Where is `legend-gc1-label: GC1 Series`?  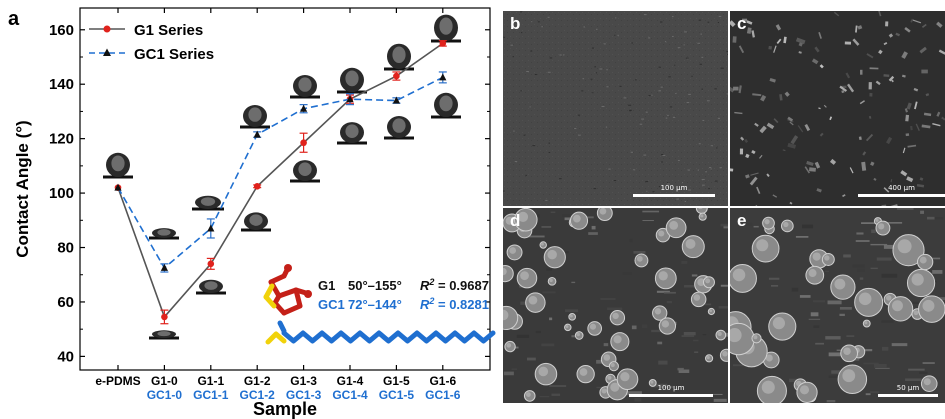 legend-gc1-label: GC1 Series is located at coordinates (174, 54).